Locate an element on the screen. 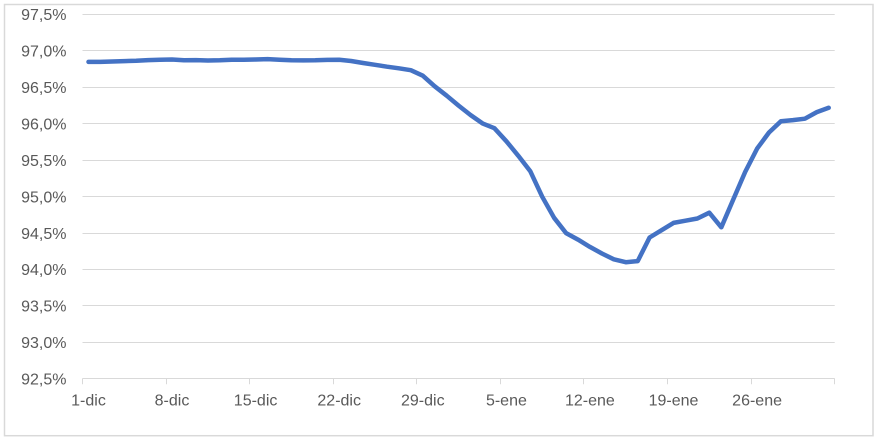 This screenshot has height=445, width=880. svg-text: 29-dic is located at coordinates (423, 401).